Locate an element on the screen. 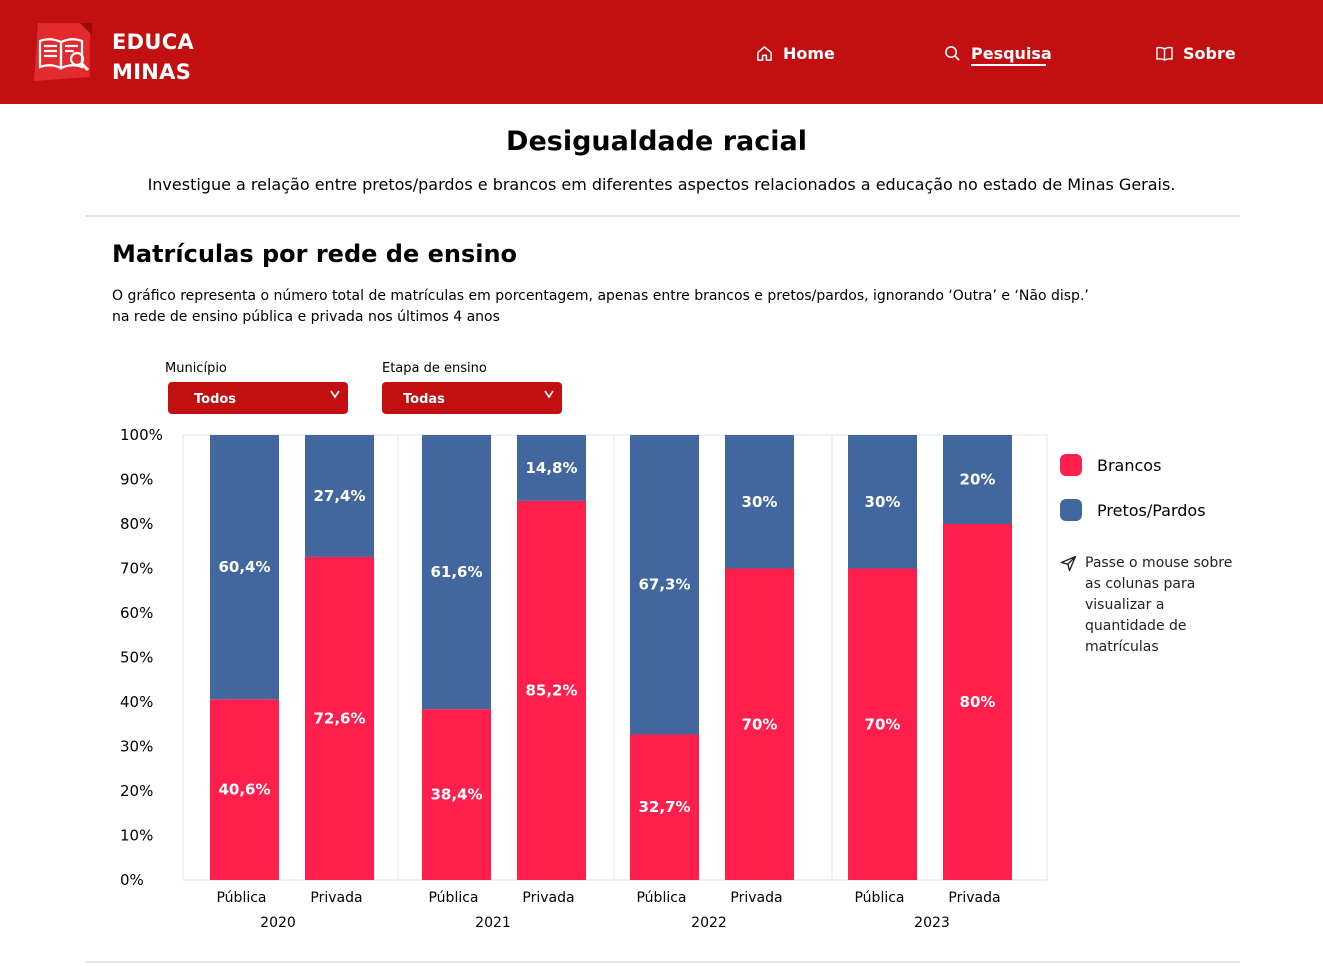 The image size is (1323, 966). etapa-filter-label: Etapa de ensino is located at coordinates (434, 368).